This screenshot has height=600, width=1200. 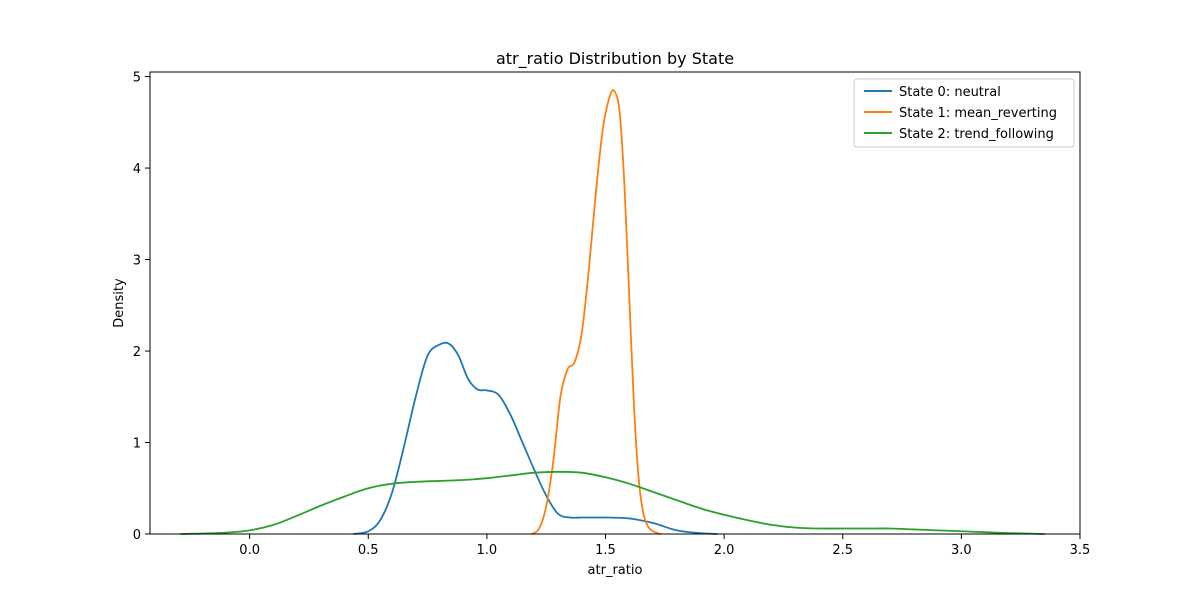 What do you see at coordinates (137, 169) in the screenshot?
I see `y-tick-label: 4` at bounding box center [137, 169].